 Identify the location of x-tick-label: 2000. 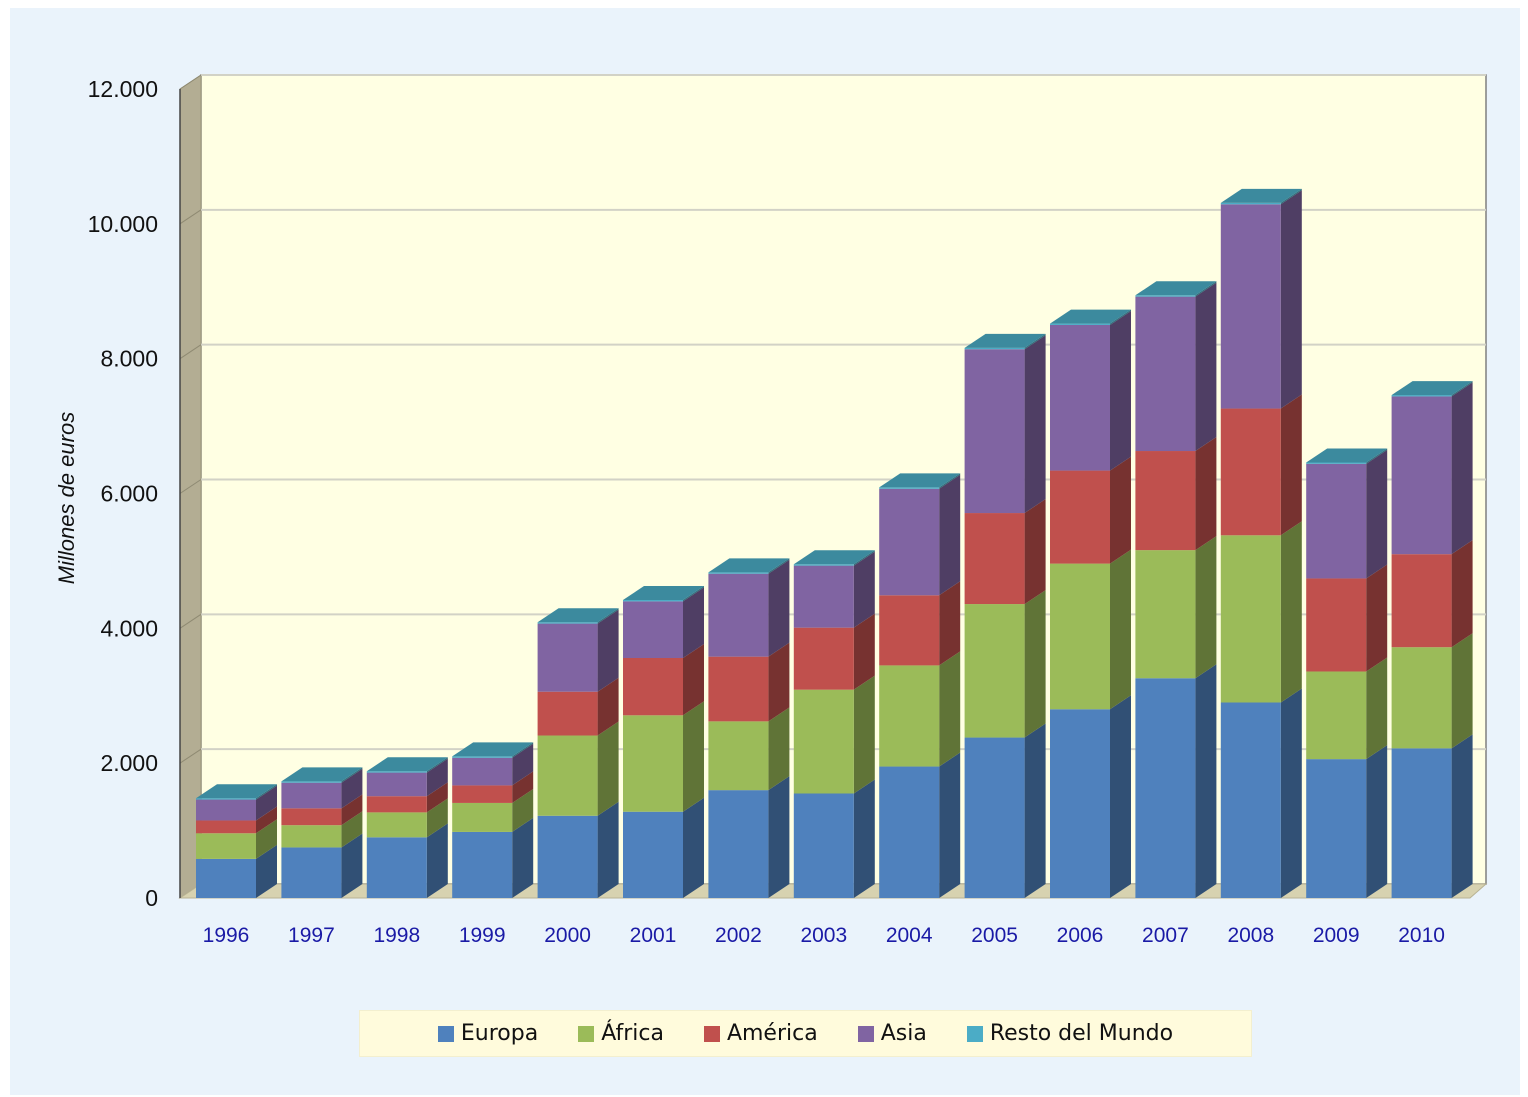
(567, 935).